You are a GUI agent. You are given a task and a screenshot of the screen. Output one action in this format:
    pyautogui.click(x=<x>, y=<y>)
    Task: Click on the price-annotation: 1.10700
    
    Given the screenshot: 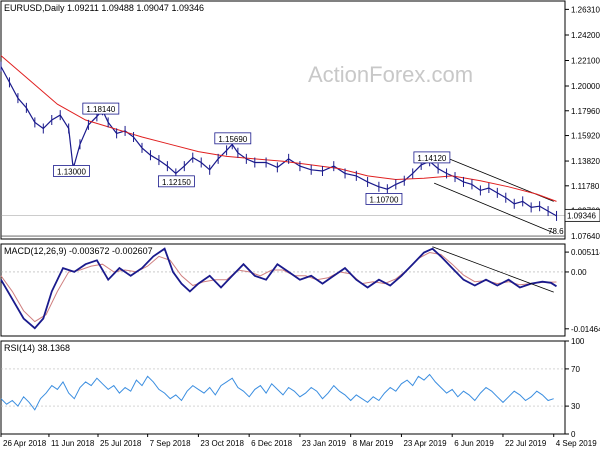 What is the action you would take?
    pyautogui.click(x=384, y=199)
    